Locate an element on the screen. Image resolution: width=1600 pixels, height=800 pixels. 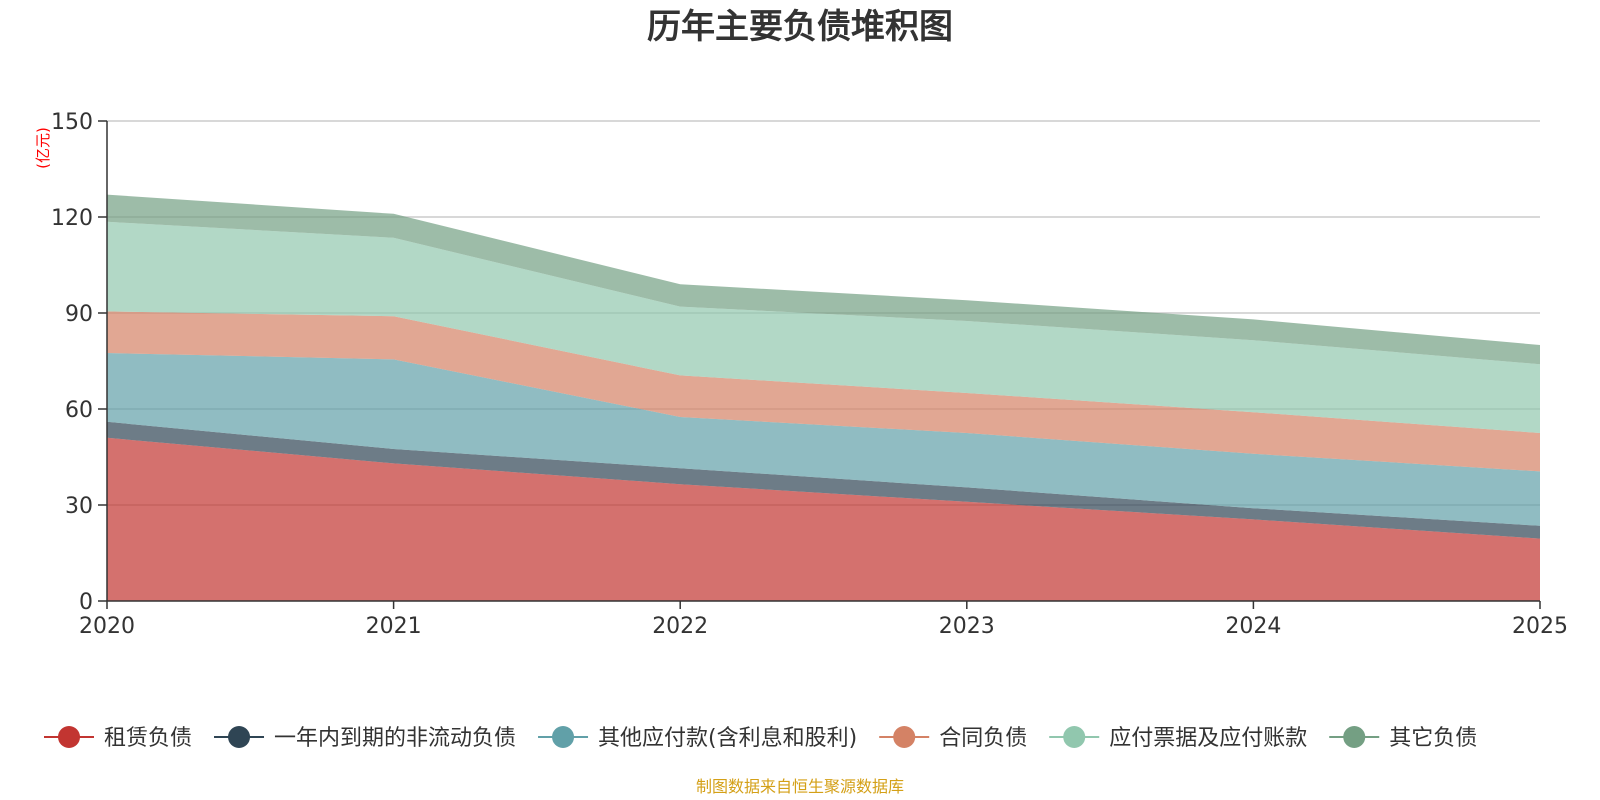
y-tick-label-0: 0 is located at coordinates (86, 602).